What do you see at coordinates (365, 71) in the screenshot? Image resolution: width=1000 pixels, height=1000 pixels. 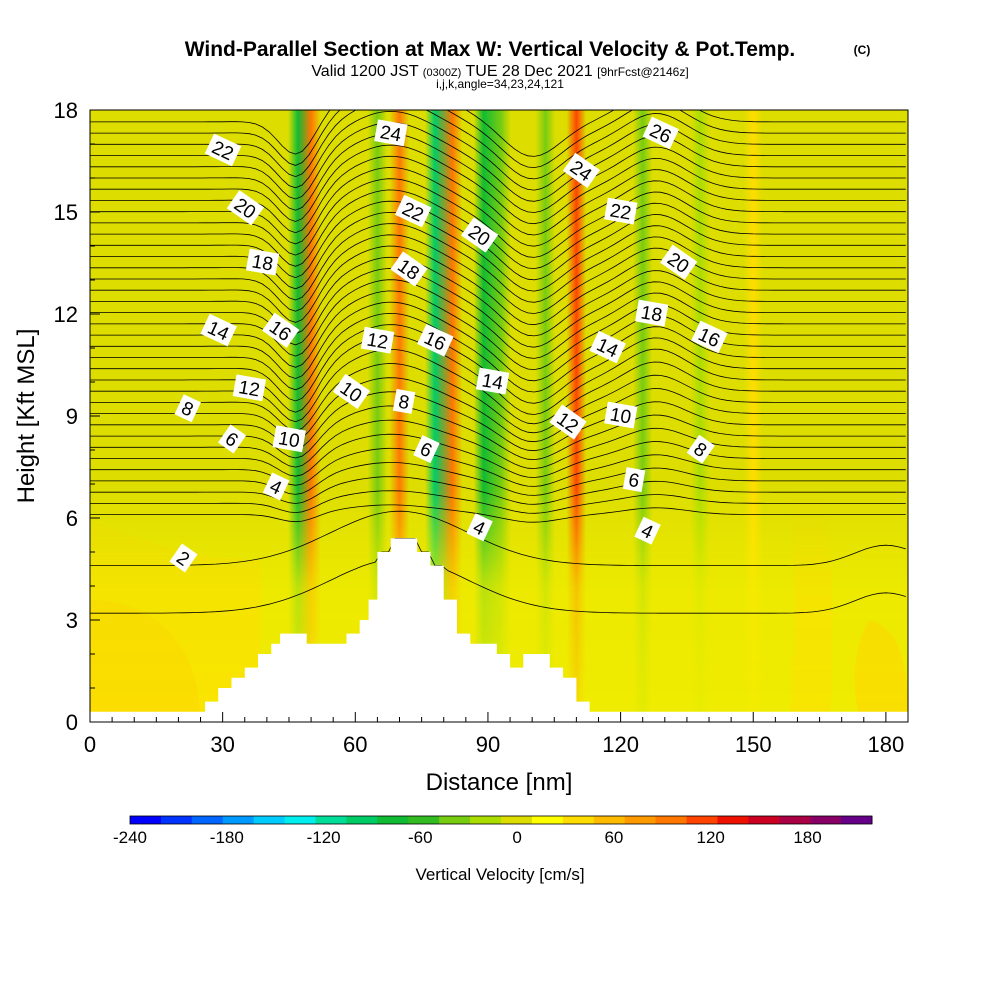 I see `subtitle-valid: Valid 1200 JST` at bounding box center [365, 71].